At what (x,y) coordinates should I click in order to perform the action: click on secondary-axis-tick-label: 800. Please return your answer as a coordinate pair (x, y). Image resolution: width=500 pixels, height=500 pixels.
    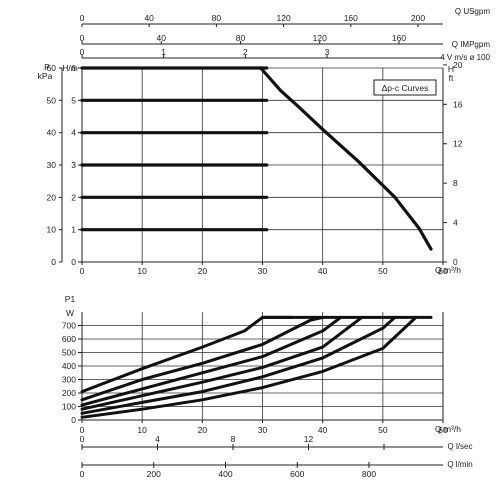
    Looking at the image, I should click on (369, 474).